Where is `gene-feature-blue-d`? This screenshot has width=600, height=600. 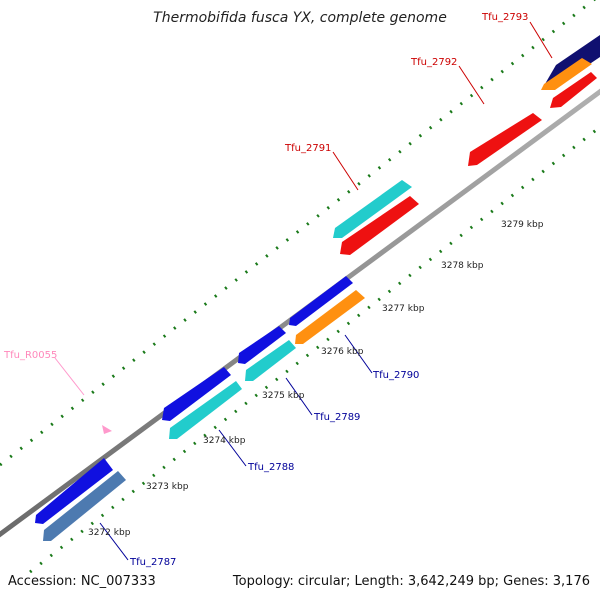 gene-feature-blue-d is located at coordinates (74, 491).